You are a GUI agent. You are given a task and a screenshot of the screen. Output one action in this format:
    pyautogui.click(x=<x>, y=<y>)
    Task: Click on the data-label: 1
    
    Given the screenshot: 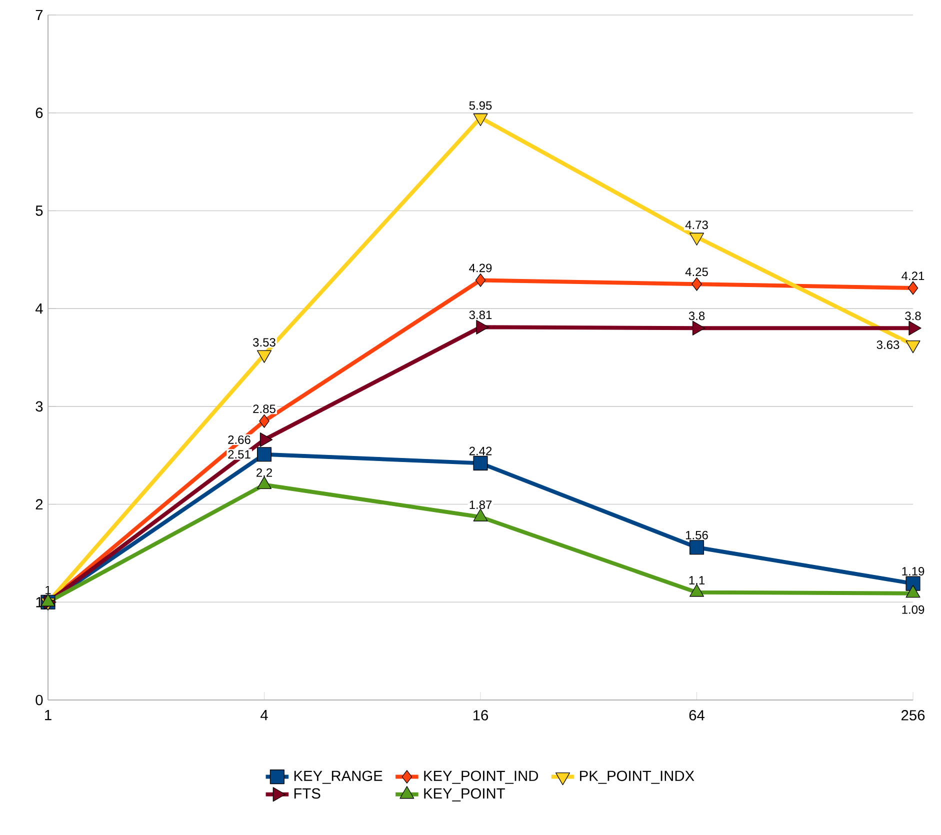 What is the action you would take?
    pyautogui.click(x=48, y=590)
    